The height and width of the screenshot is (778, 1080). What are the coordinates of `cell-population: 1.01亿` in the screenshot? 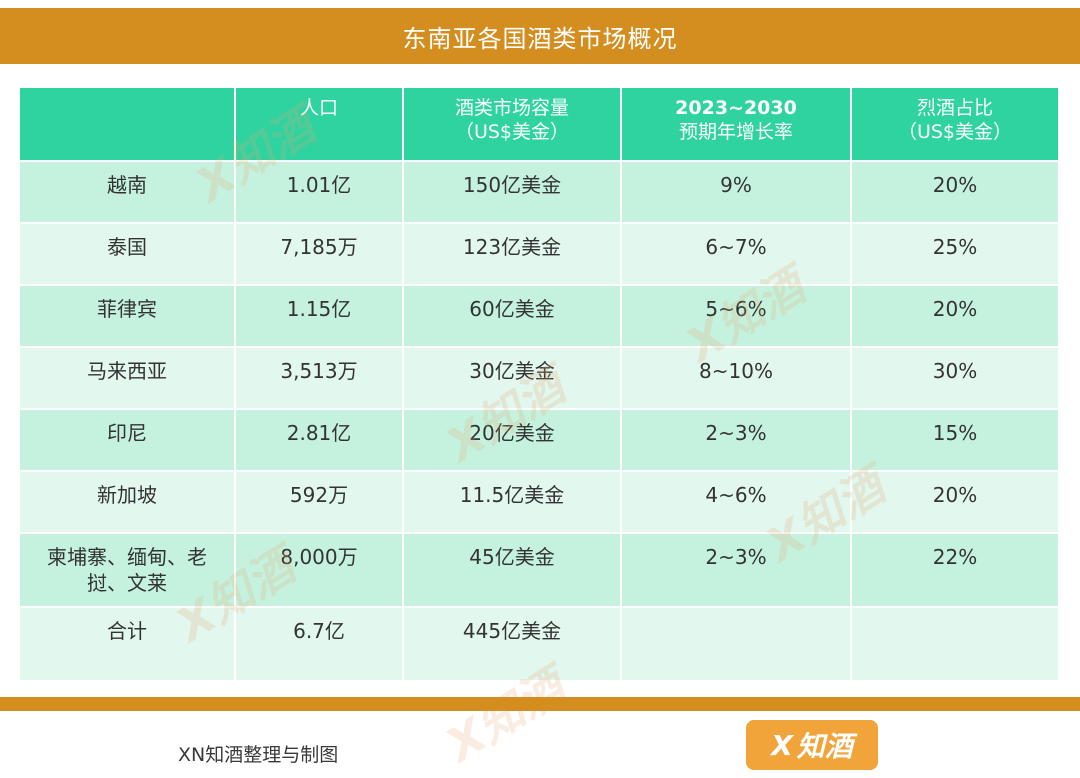 It's located at (320, 193).